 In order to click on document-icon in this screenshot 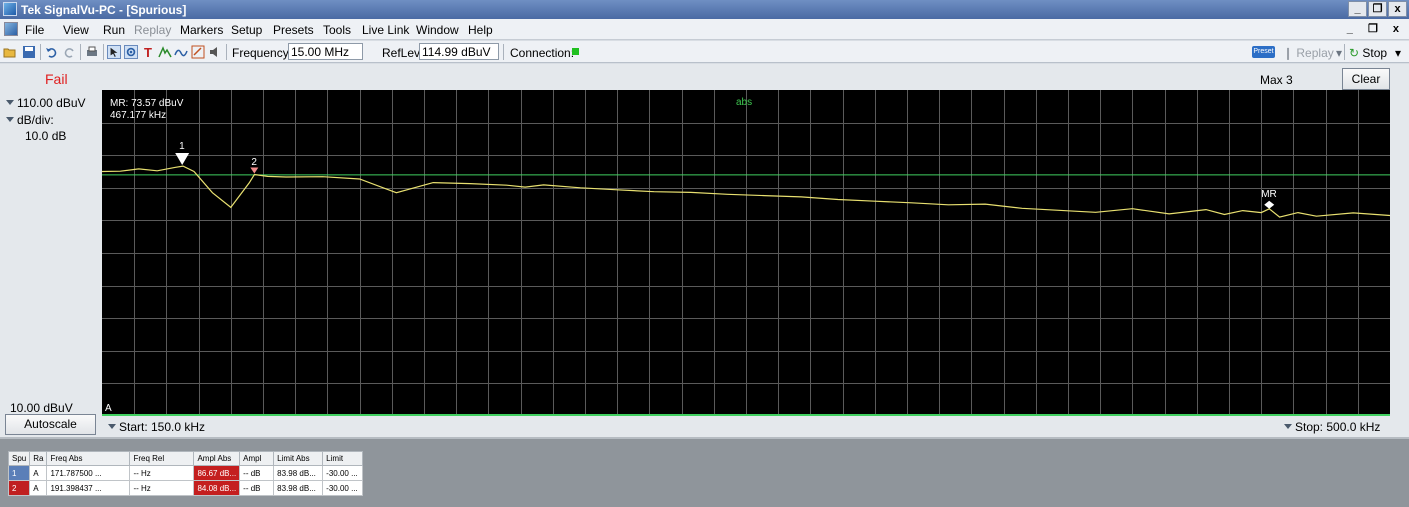, I will do `click(11, 29)`.